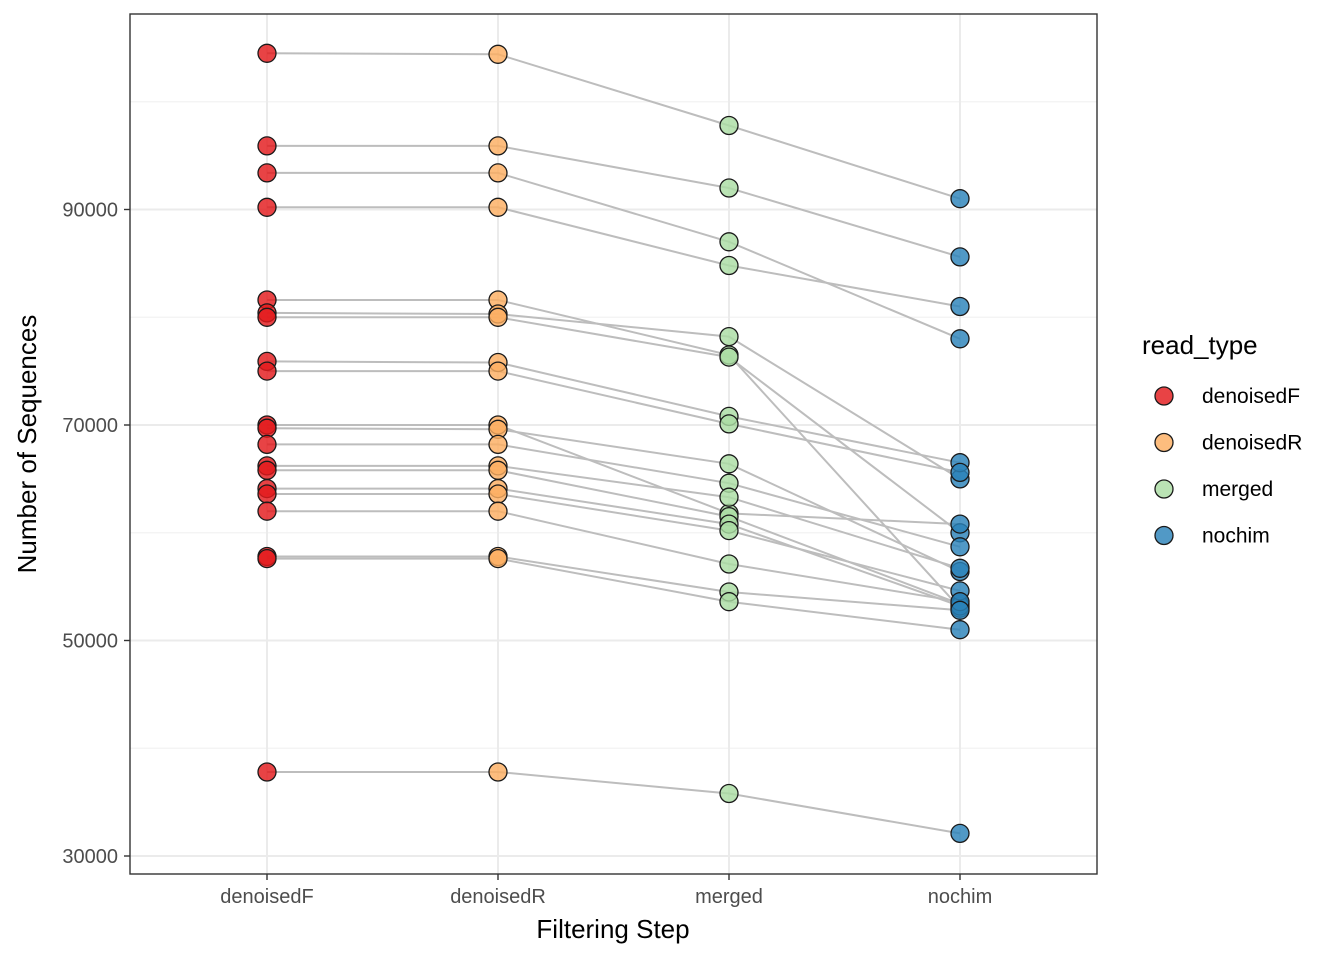 The image size is (1344, 960). I want to click on y-tick-label: 90000, so click(90, 211).